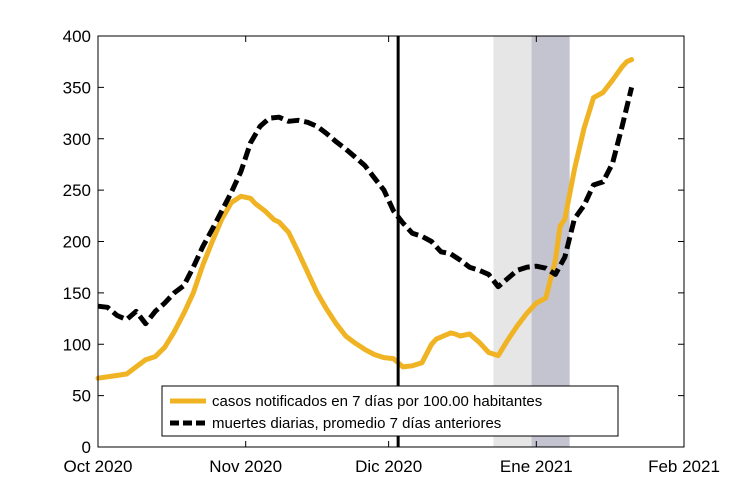 The width and height of the screenshot is (754, 502). I want to click on y-tick-label: 150, so click(77, 293).